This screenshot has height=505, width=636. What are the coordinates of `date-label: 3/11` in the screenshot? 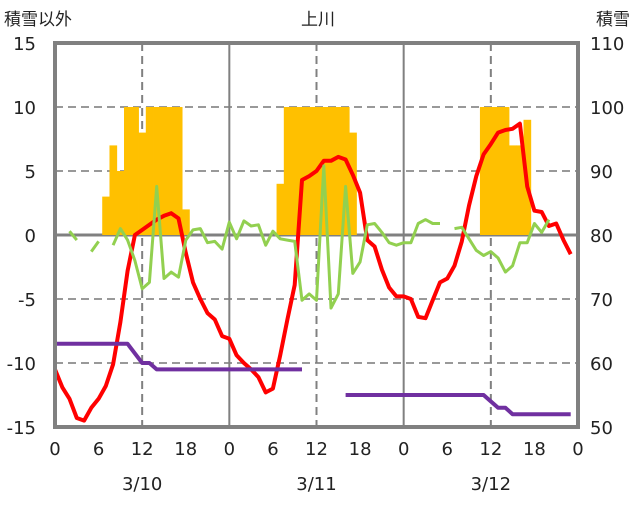 It's located at (316, 484).